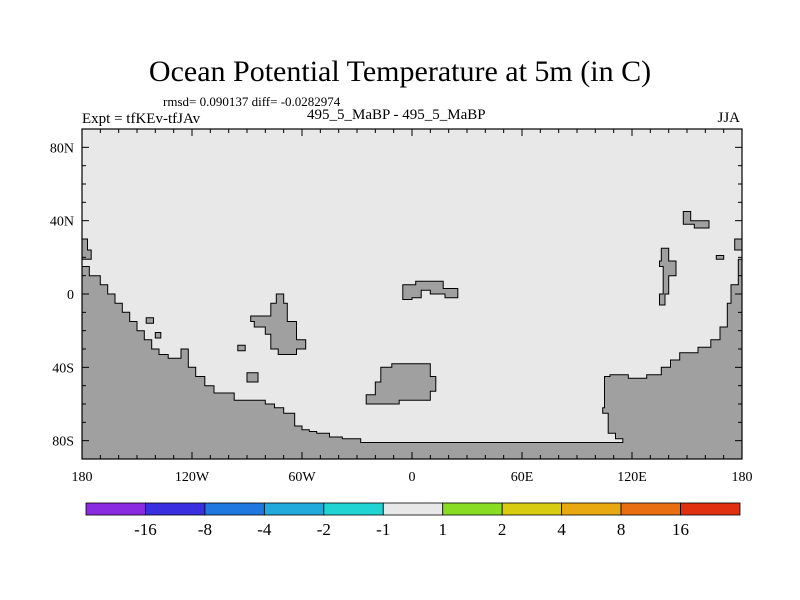  Describe the element at coordinates (62, 148) in the screenshot. I see `y-tick-label: 80N` at that location.